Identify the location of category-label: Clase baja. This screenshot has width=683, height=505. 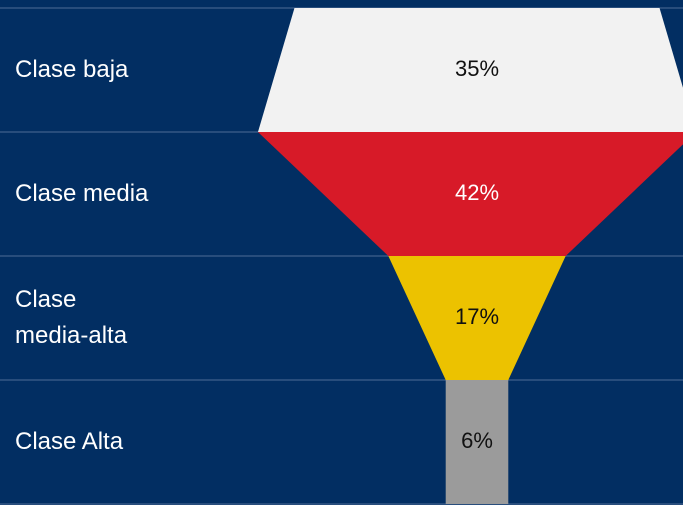
(72, 69).